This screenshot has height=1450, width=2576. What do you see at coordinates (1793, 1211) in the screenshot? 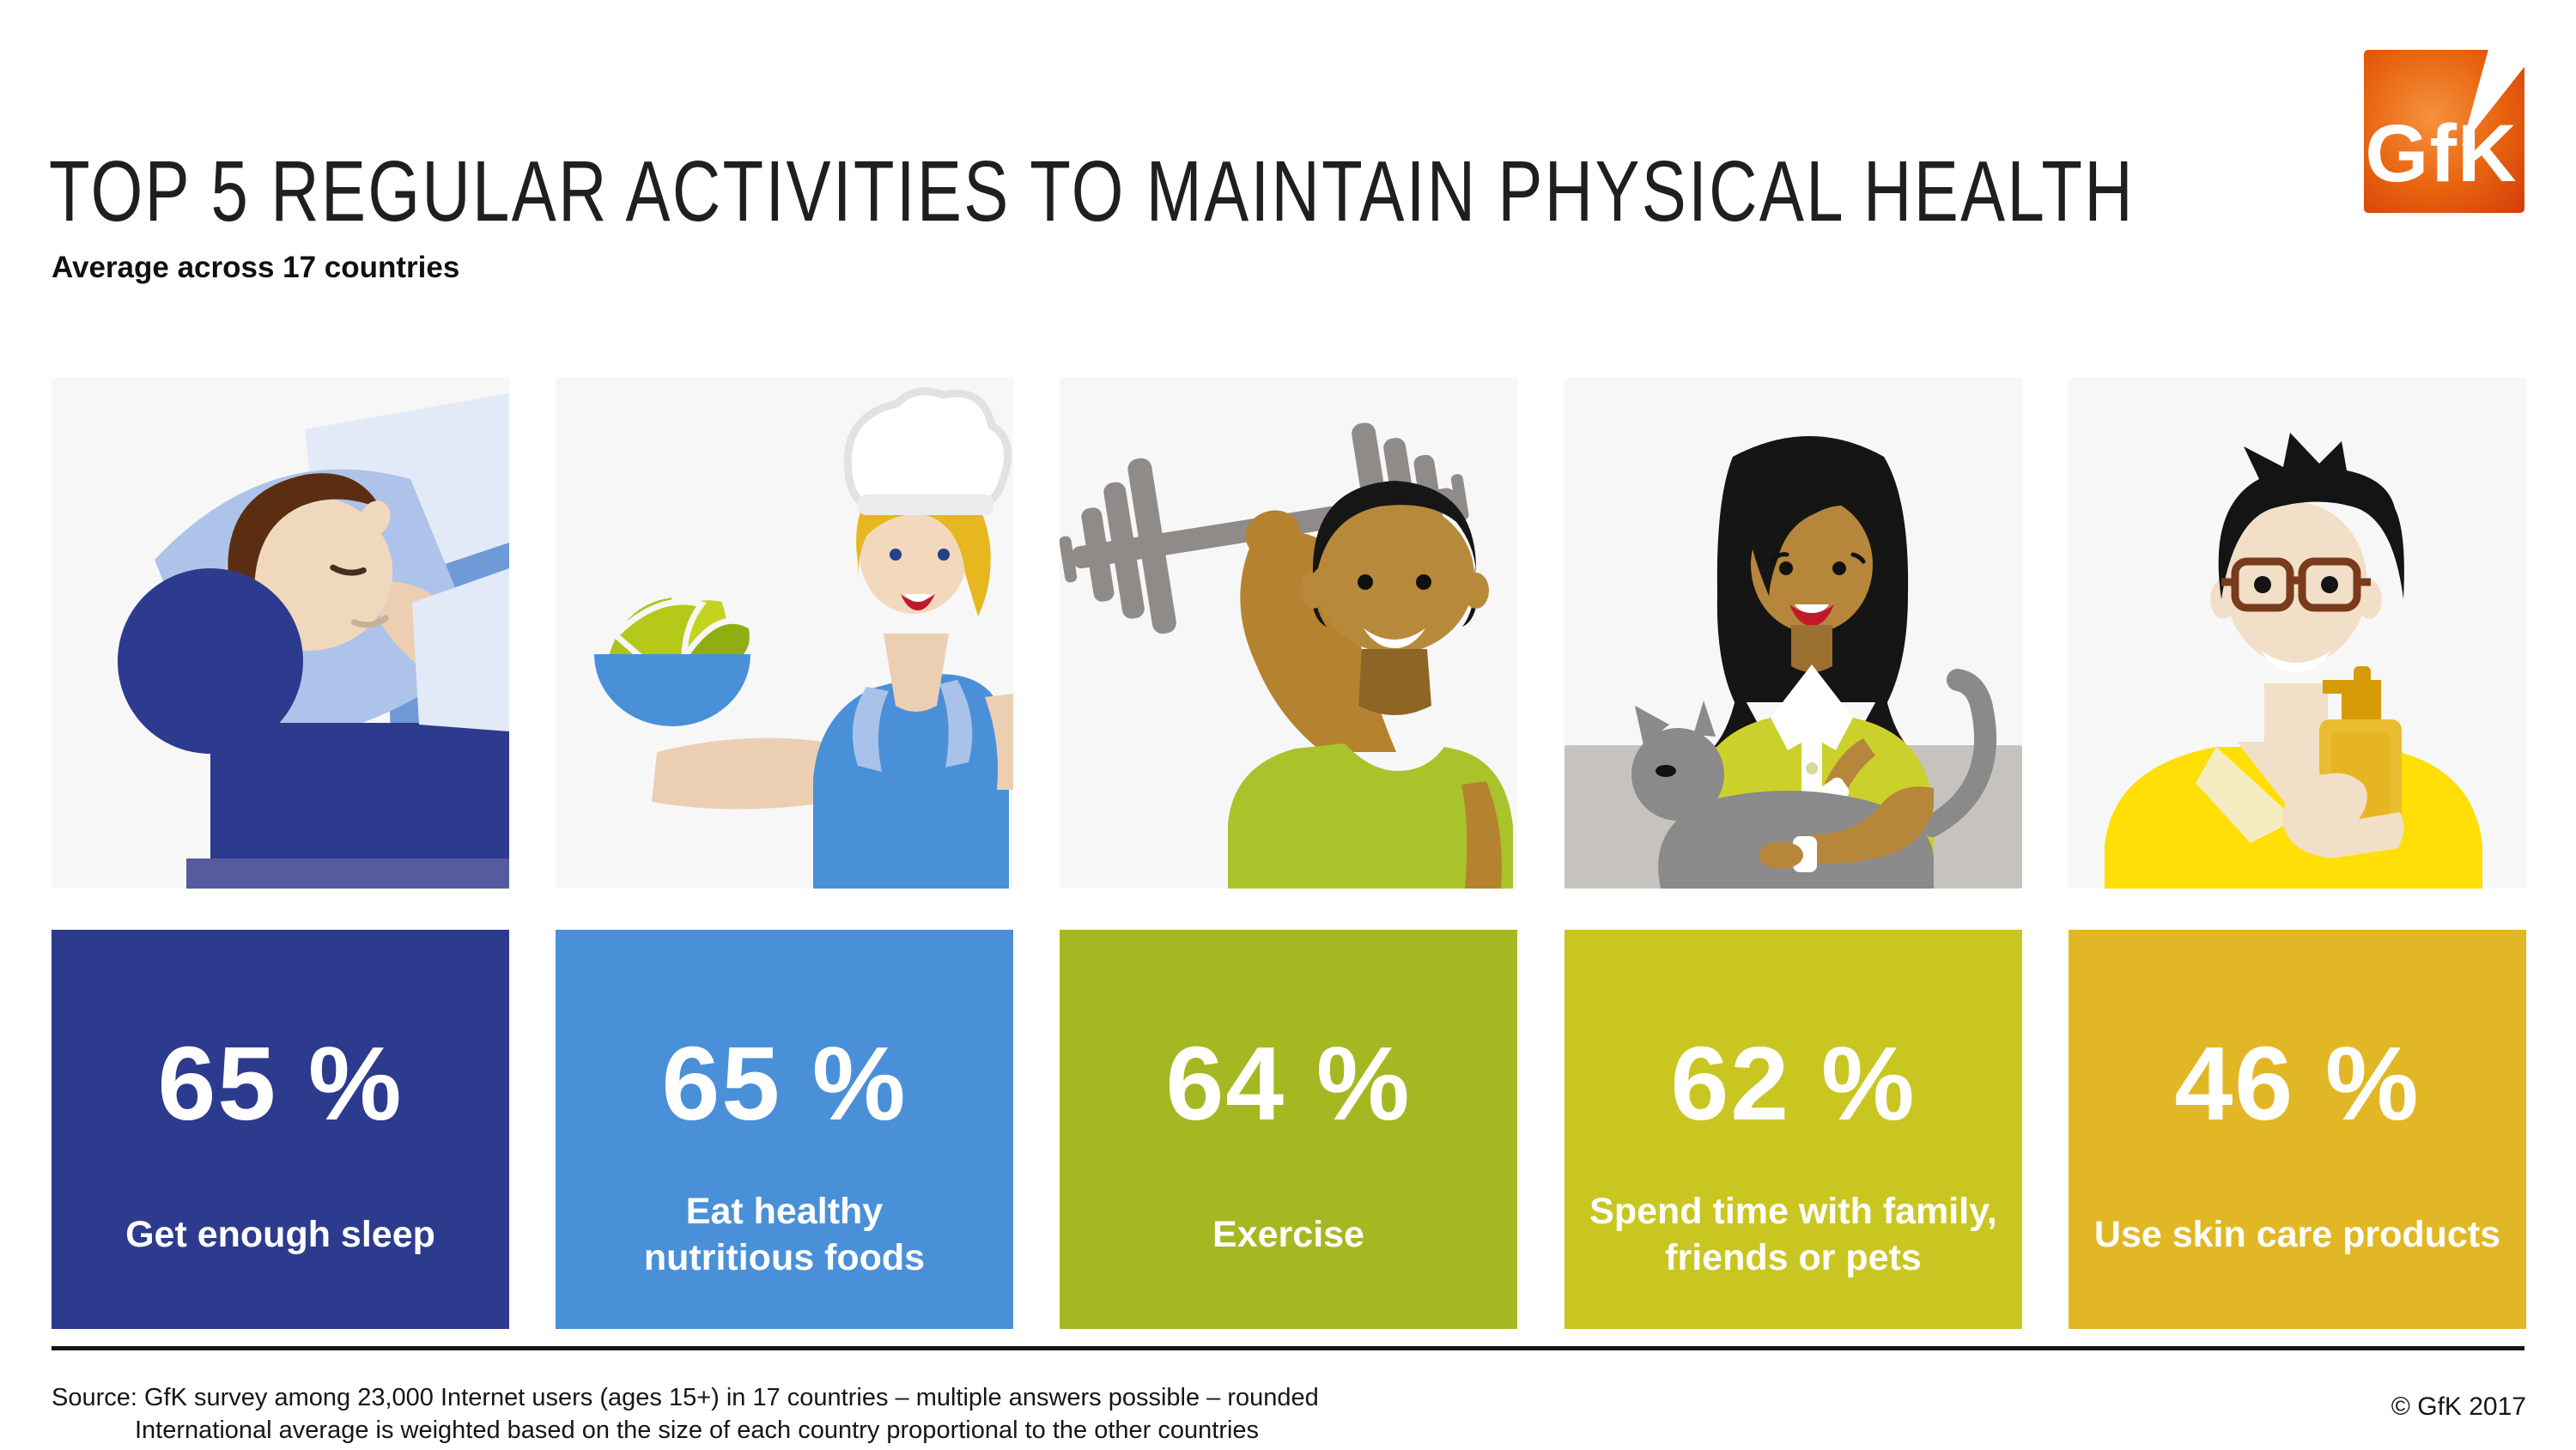
I see `activity-label-line: Spend time with family,` at bounding box center [1793, 1211].